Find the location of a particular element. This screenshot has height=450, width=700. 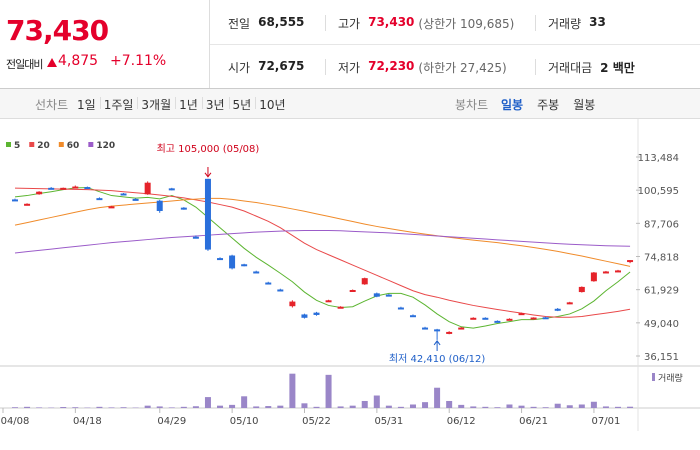

stat-label: 저가 is located at coordinates (349, 68).